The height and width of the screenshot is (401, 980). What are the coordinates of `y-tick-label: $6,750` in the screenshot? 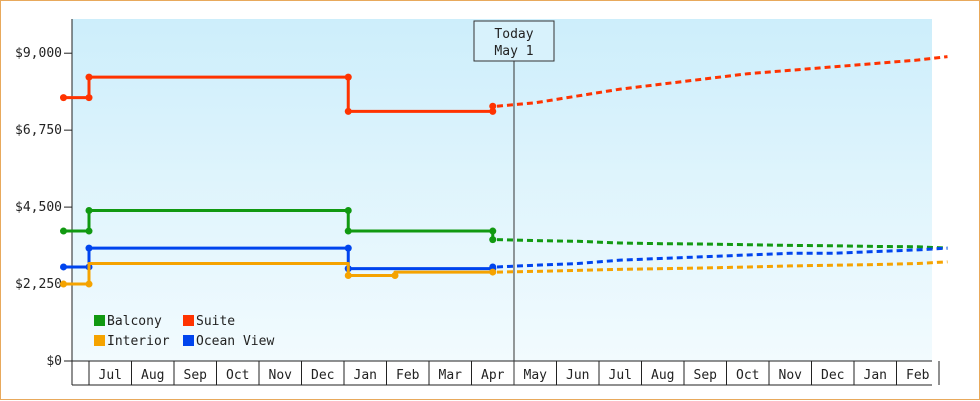 It's located at (38, 130).